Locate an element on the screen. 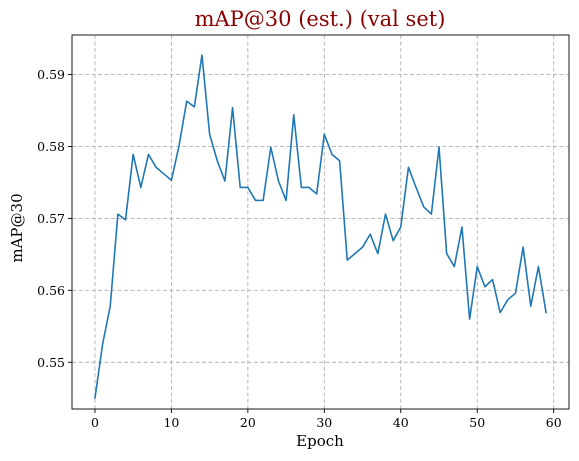 This screenshot has width=579, height=461. y-tick-label: 0.55 is located at coordinates (51, 362).